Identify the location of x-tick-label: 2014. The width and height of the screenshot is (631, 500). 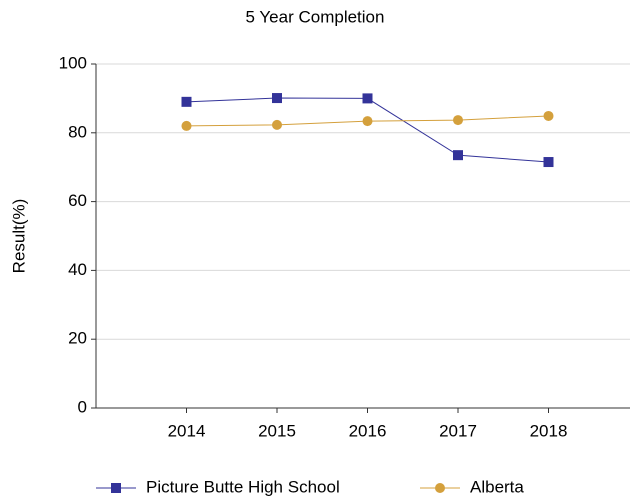
(187, 430).